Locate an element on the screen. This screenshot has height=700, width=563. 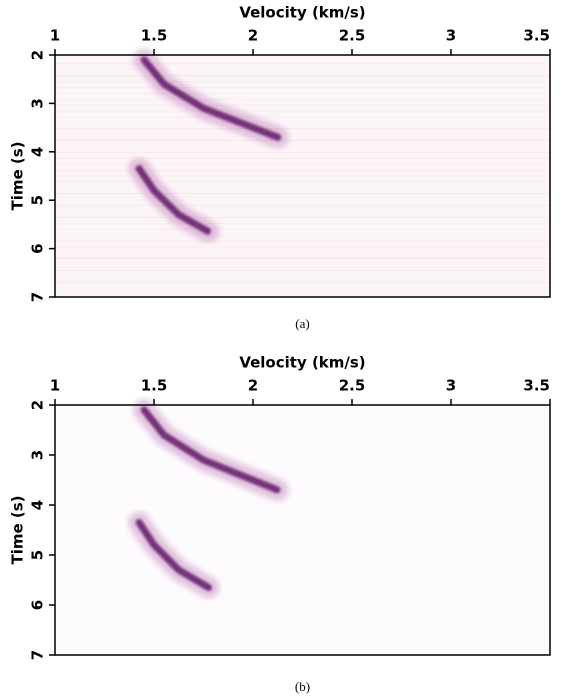
caption: (b) is located at coordinates (302, 686).